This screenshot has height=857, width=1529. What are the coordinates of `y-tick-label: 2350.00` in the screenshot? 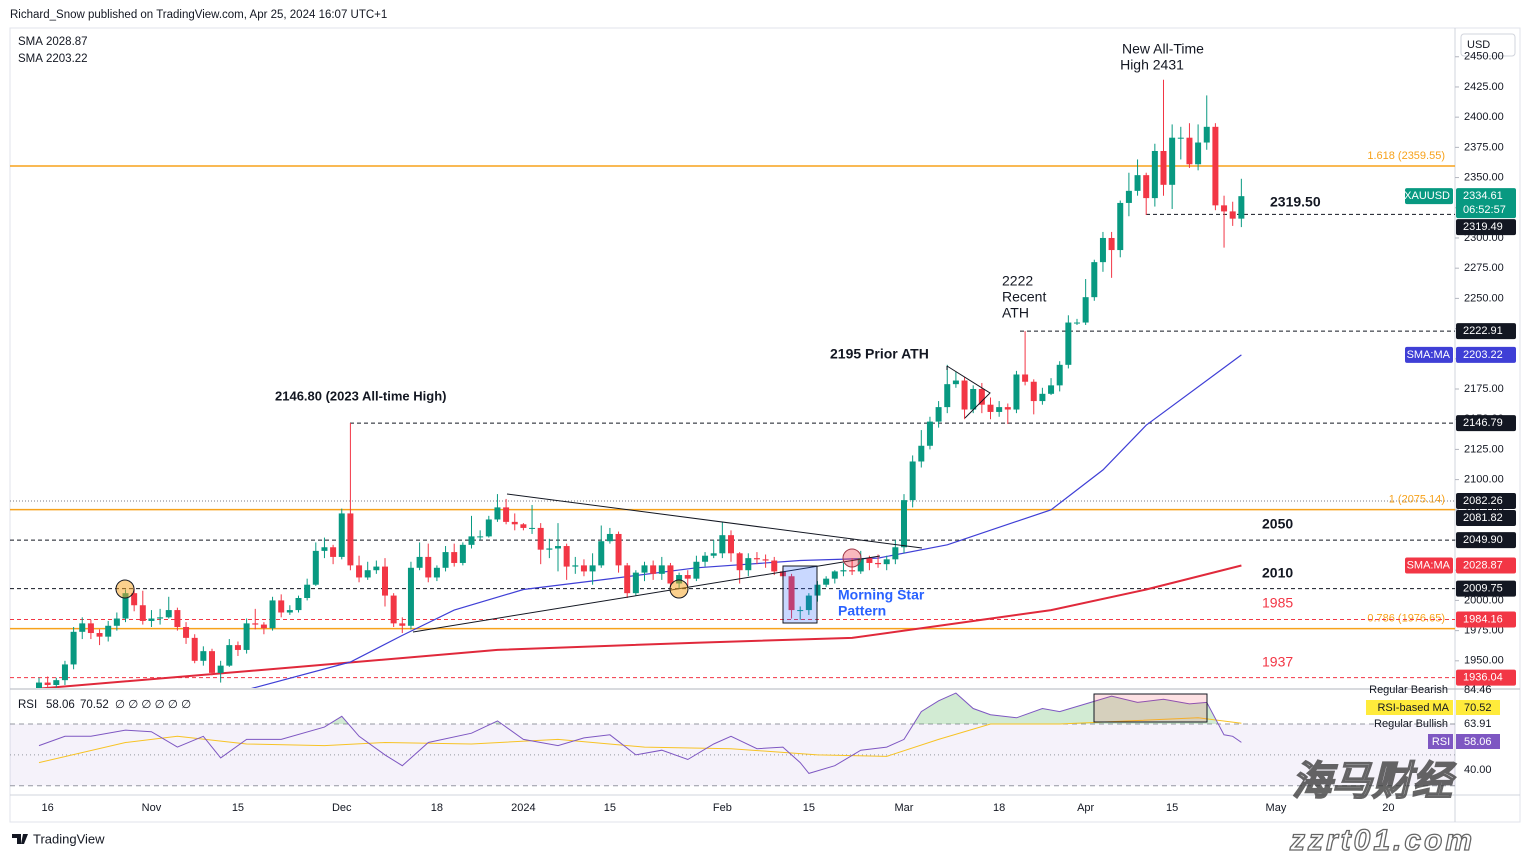 It's located at (1484, 177).